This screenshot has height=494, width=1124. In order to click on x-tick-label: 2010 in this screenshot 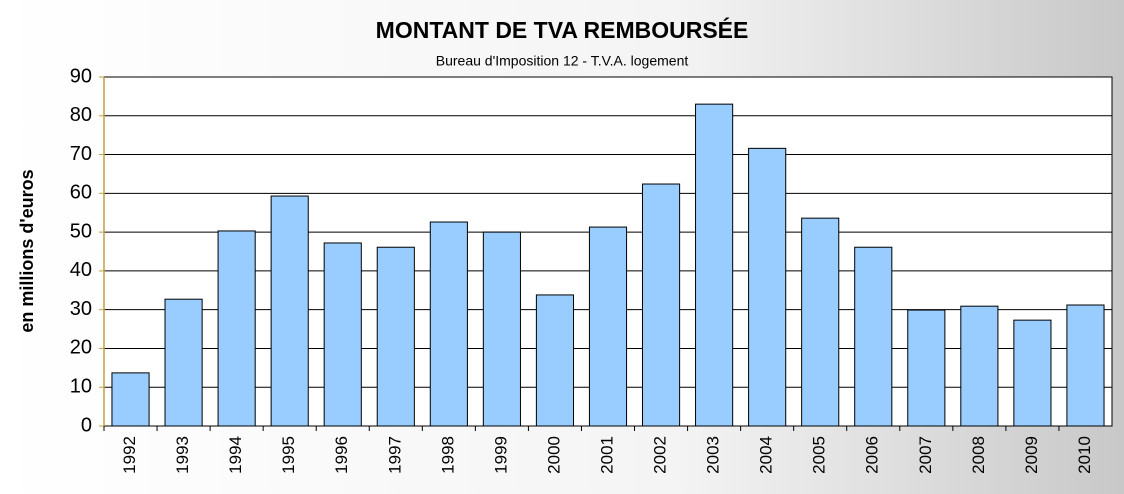, I will do `click(1084, 455)`.